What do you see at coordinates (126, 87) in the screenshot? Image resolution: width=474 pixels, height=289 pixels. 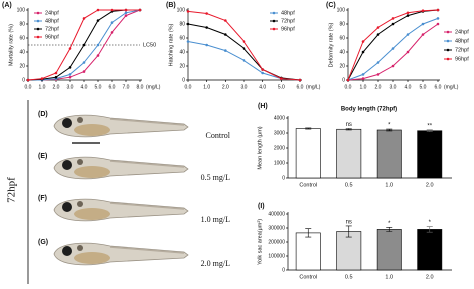 I see `x-tick-label: 7.0` at bounding box center [126, 87].